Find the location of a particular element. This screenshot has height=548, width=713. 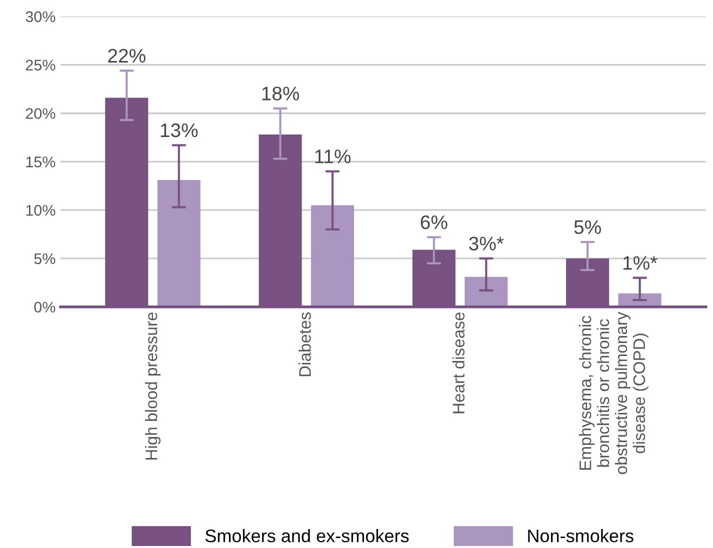

y-tick-label: 30% is located at coordinates (41, 16).